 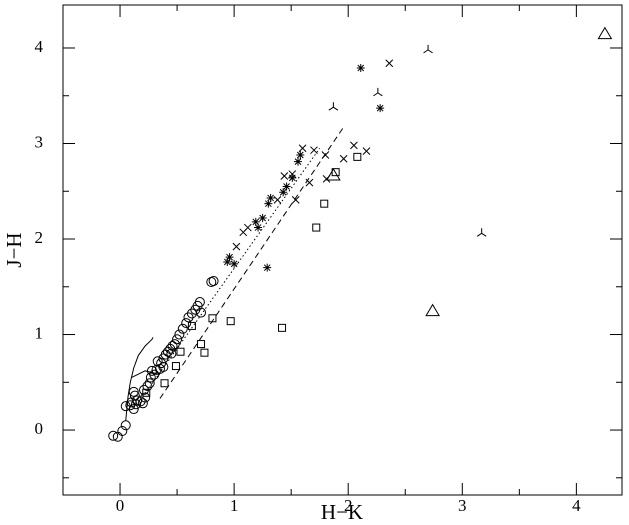 I want to click on x-axis-label: H−K, so click(x=342, y=512).